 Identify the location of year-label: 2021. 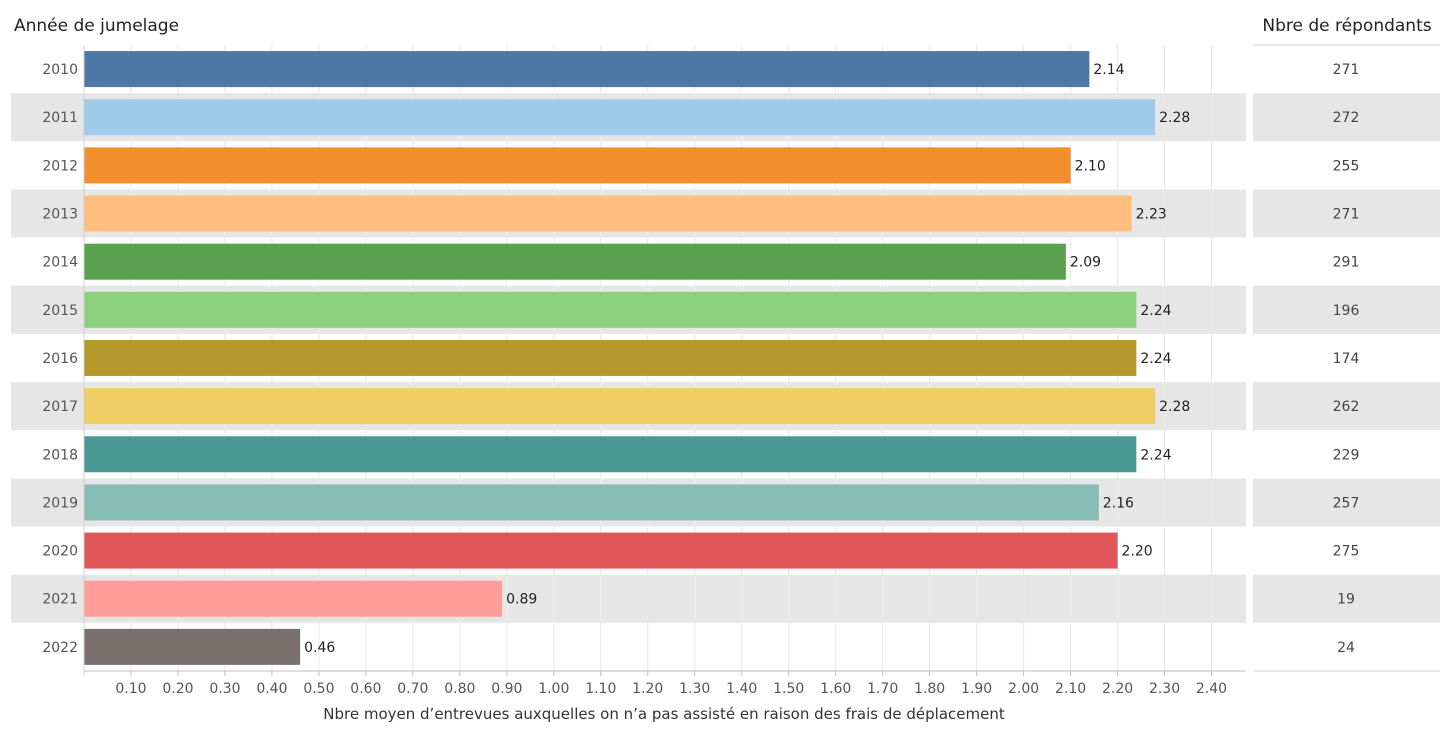
(60, 600).